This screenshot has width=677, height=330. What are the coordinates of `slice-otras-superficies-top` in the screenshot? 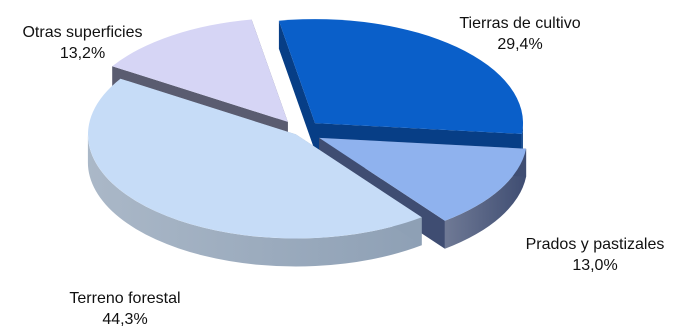 It's located at (200, 70).